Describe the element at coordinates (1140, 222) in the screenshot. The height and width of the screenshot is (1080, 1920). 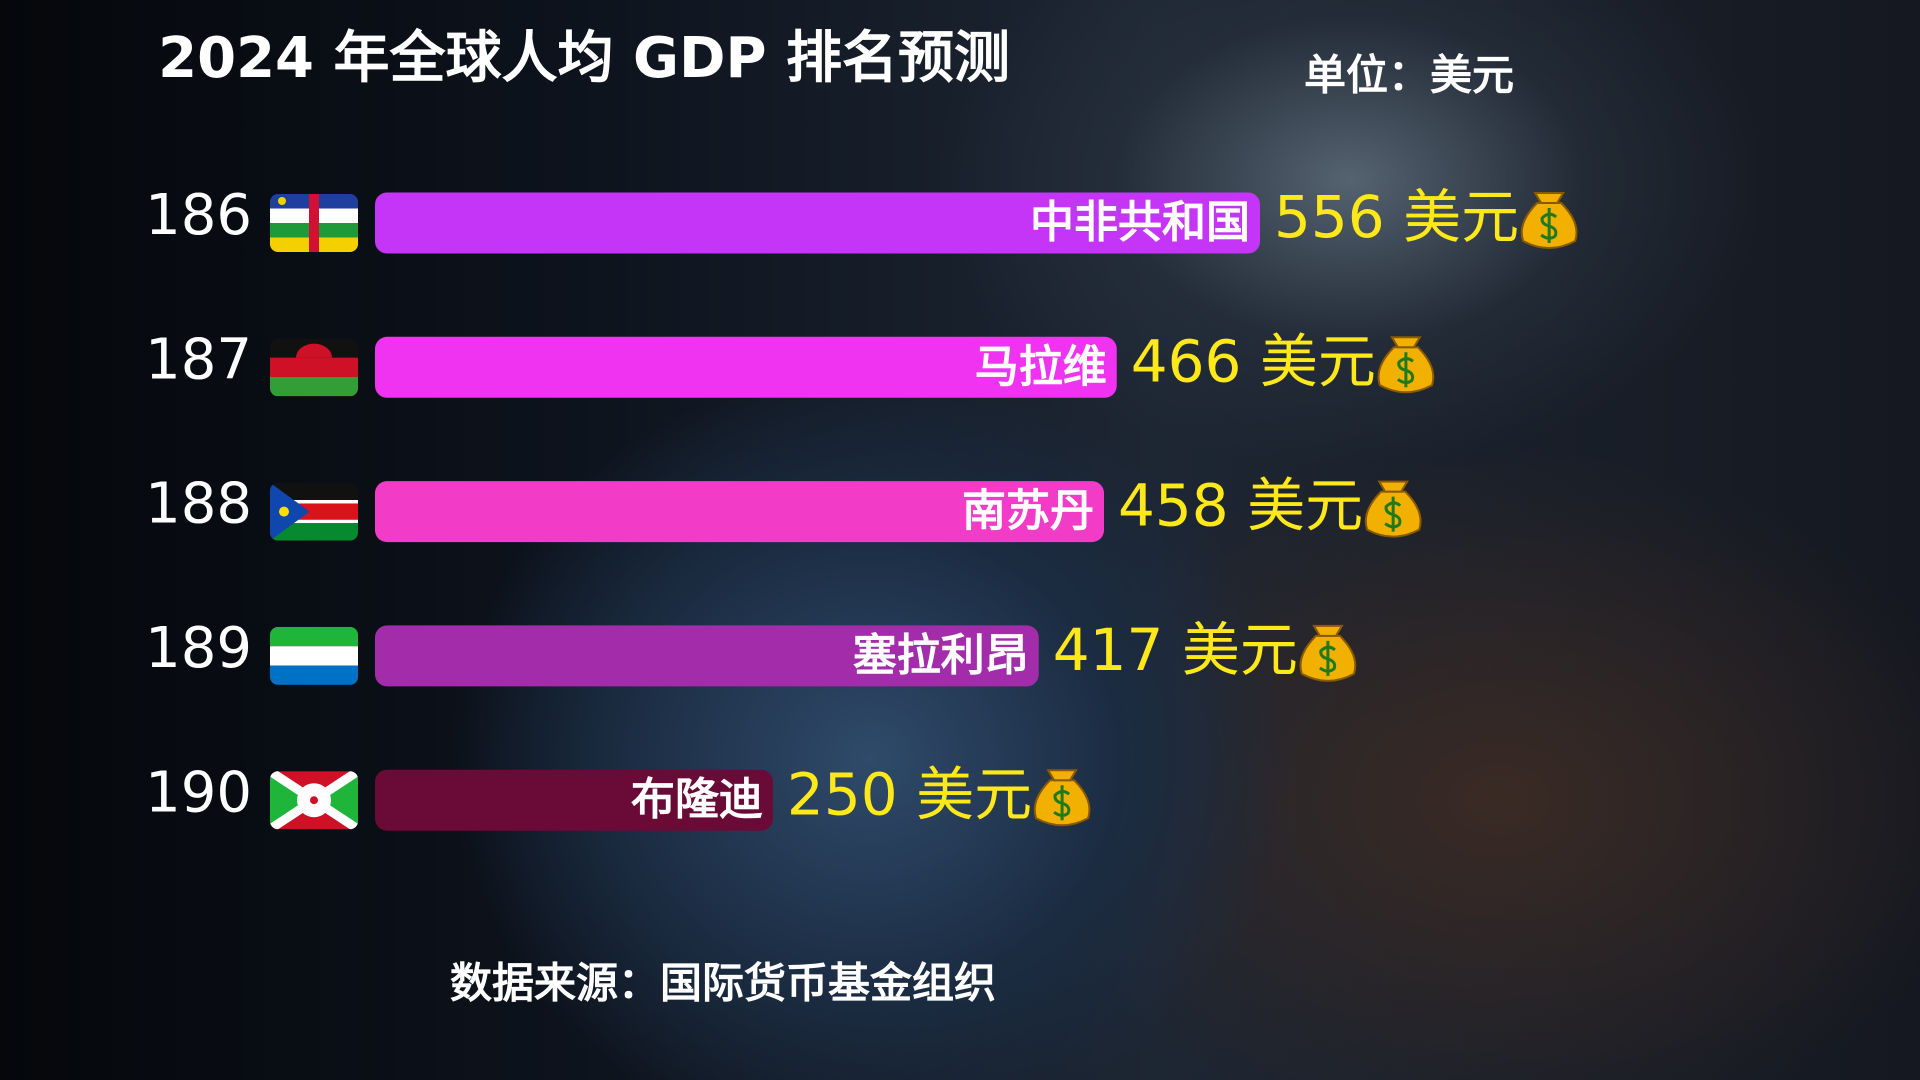
I see `category-label: 中非共和国` at that location.